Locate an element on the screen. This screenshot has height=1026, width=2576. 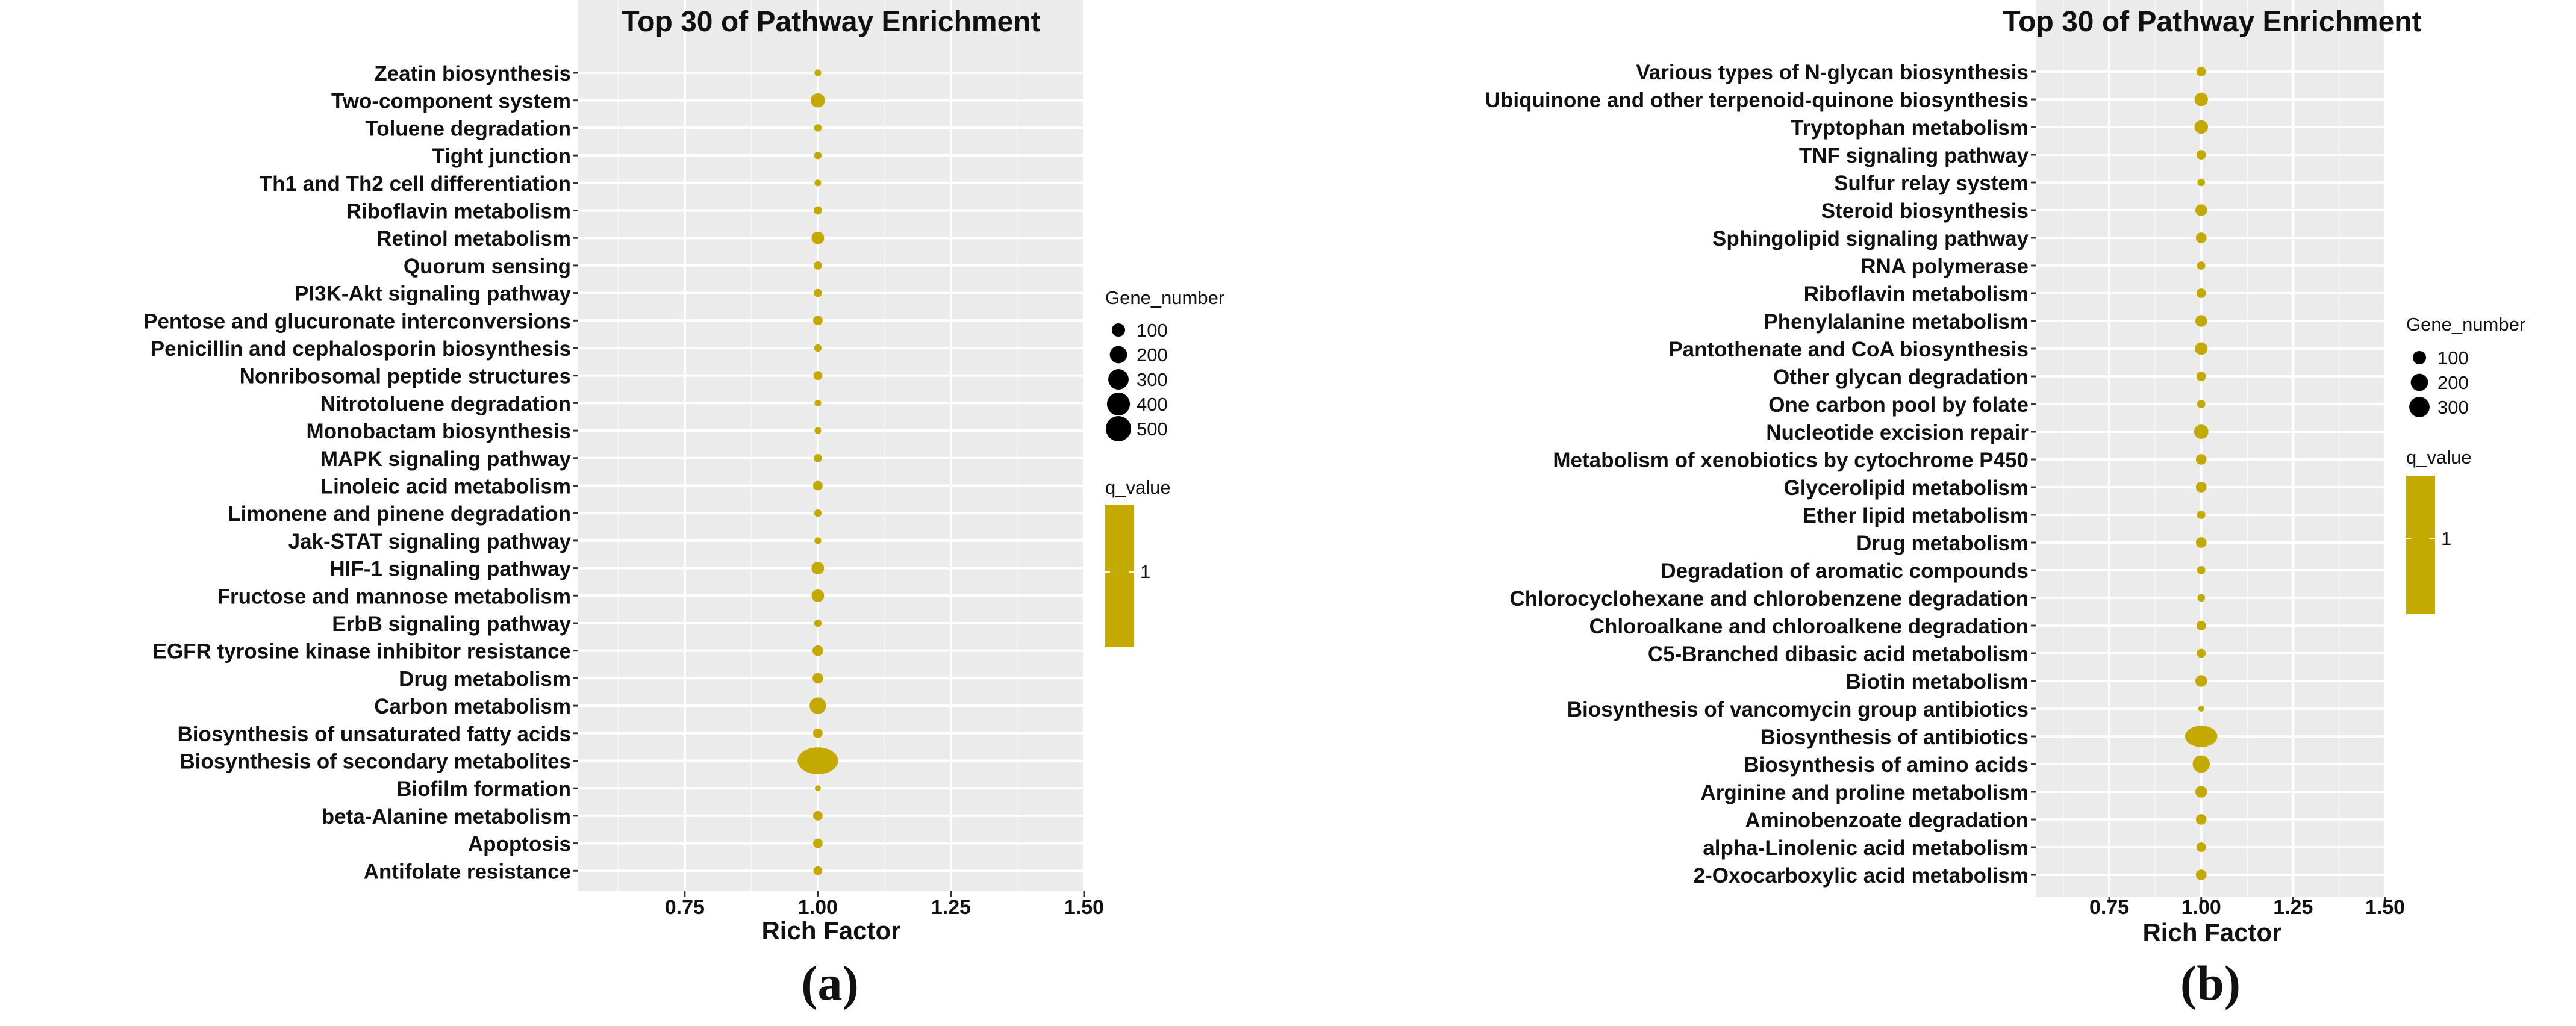
y-tick-label: HIF-1 signaling pathway is located at coordinates (450, 569).